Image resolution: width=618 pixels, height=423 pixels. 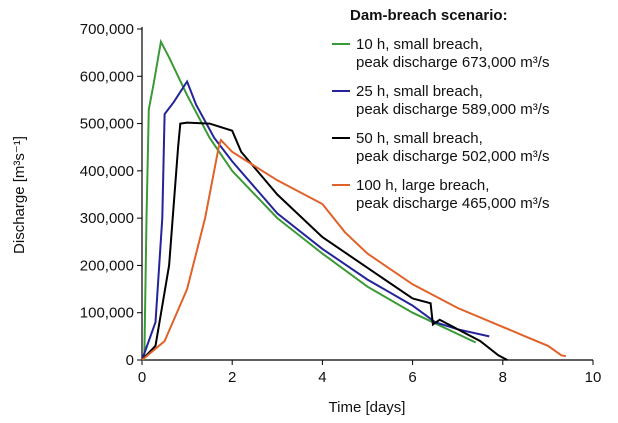 I want to click on legend-title: Dam-breach scenario:, so click(x=429, y=15).